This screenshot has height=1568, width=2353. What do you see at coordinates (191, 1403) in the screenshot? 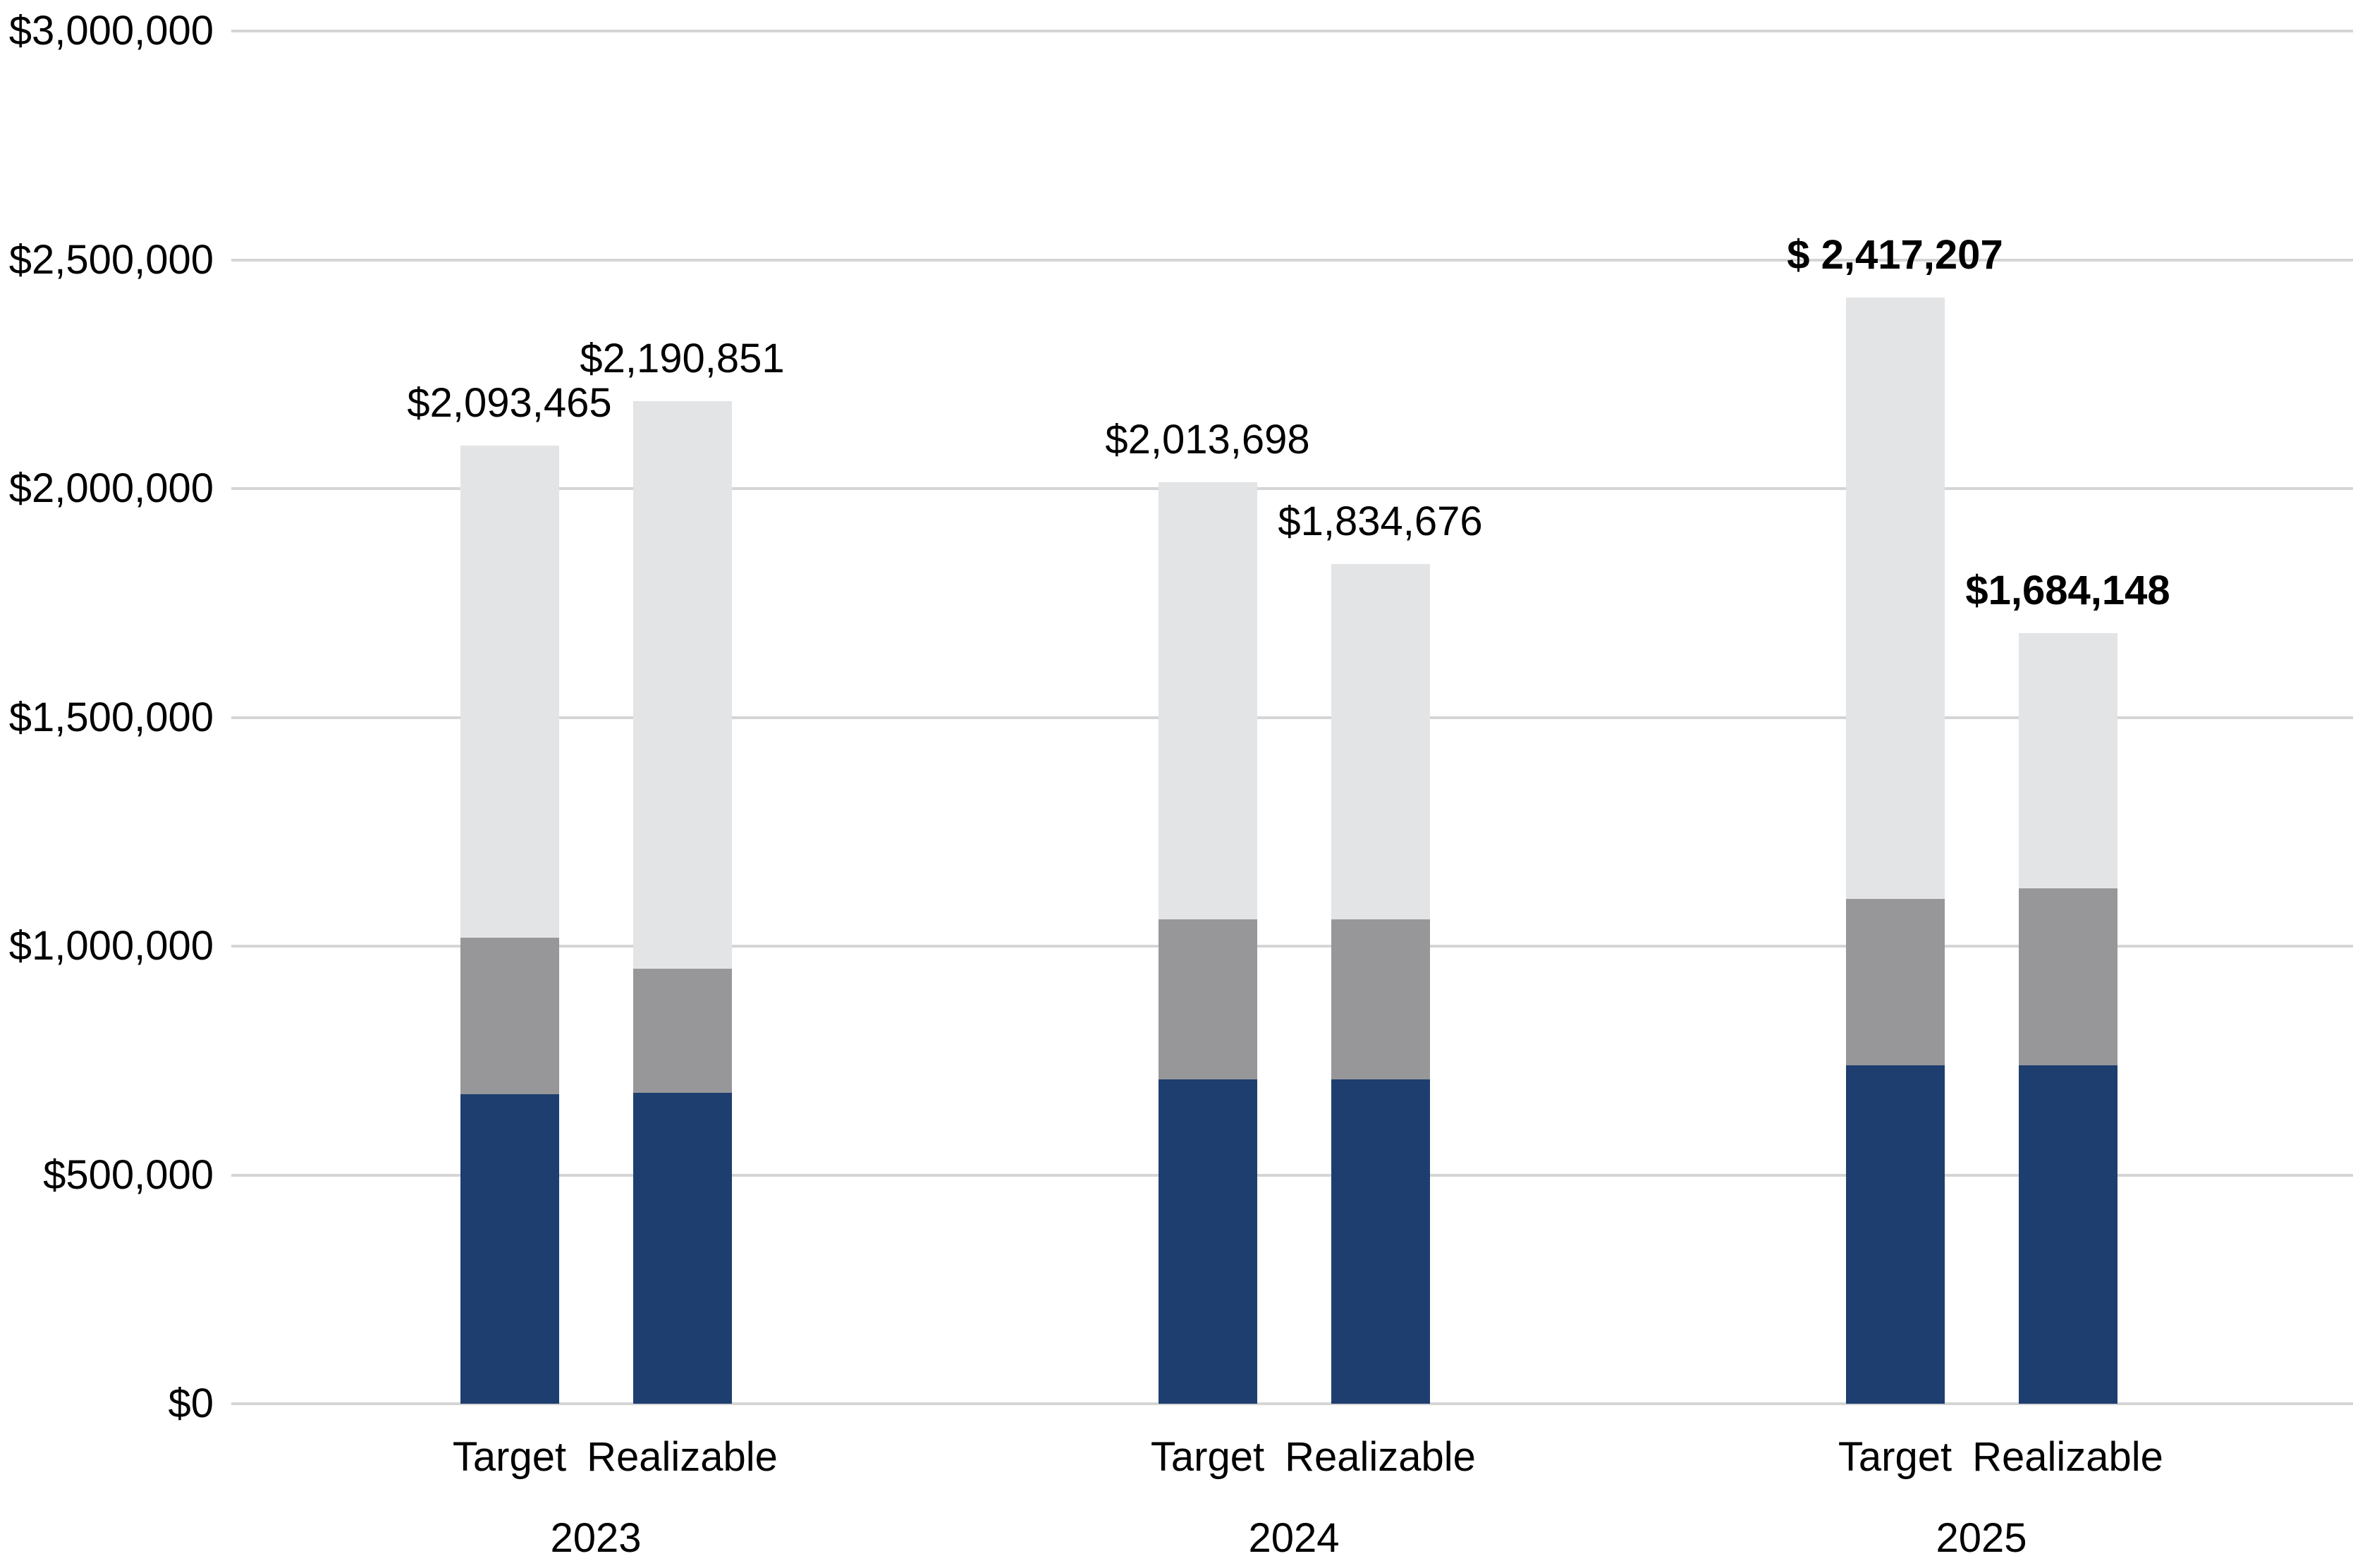
I see `y-tick-label: $0` at bounding box center [191, 1403].